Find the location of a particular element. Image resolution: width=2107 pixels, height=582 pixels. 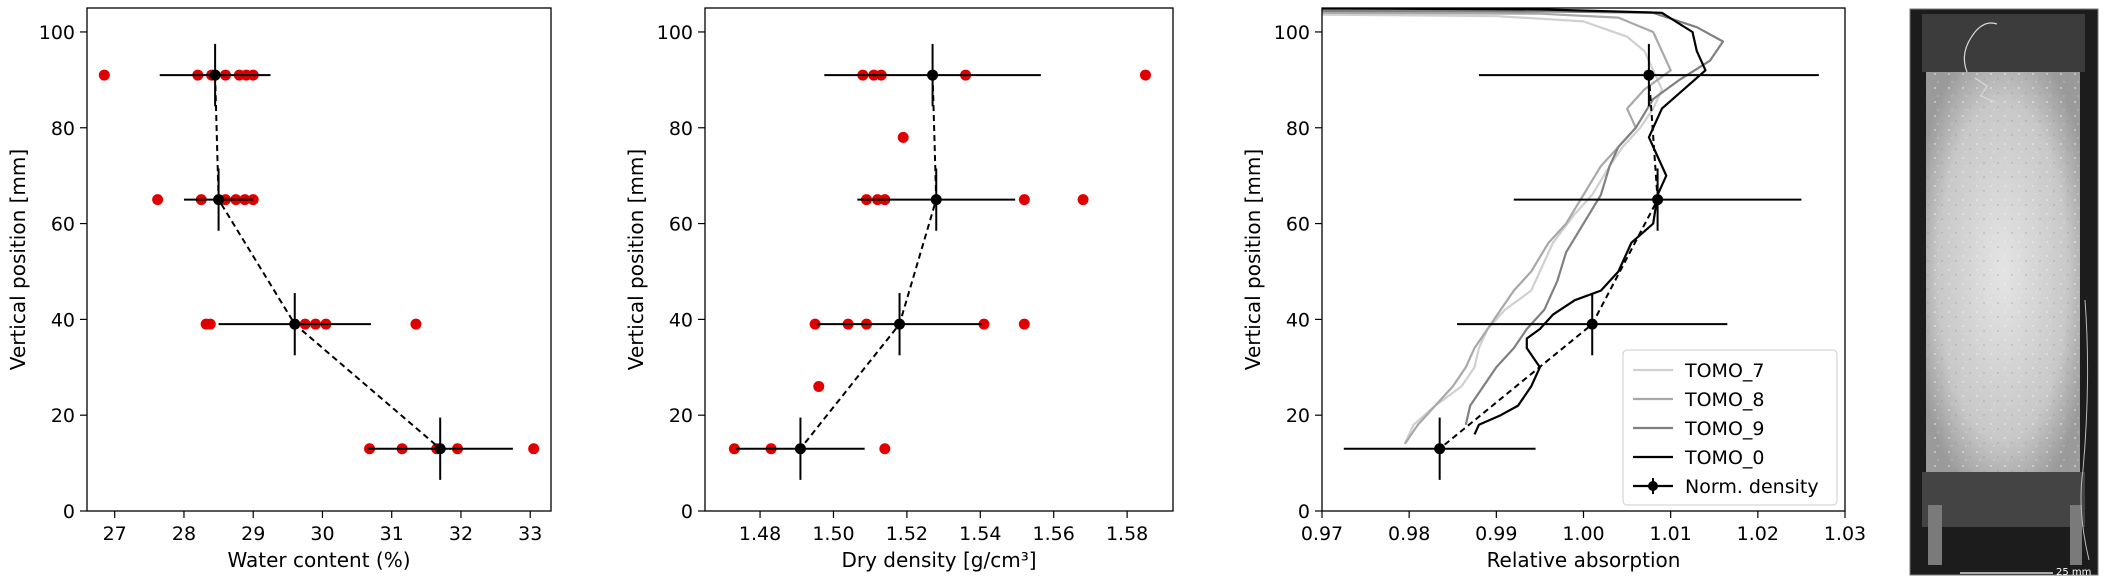

legend-label: TOMO_8 is located at coordinates (1724, 400).